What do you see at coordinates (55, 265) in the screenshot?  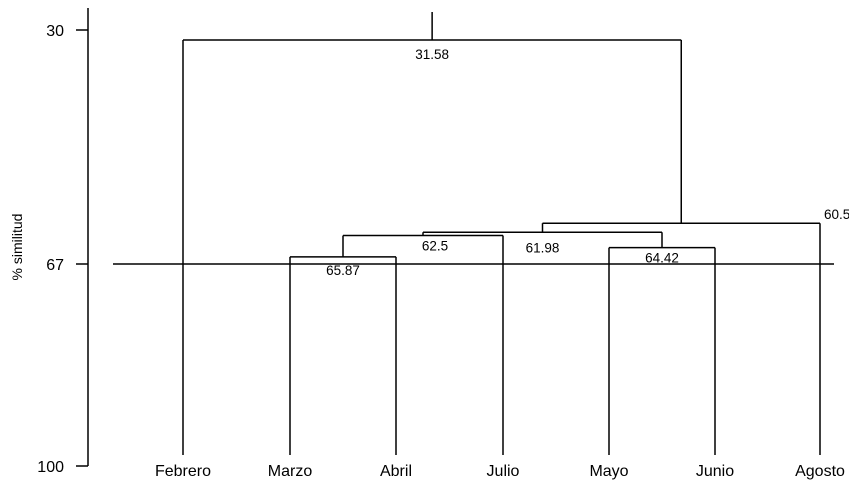 I see `y-tick-label-67: 67` at bounding box center [55, 265].